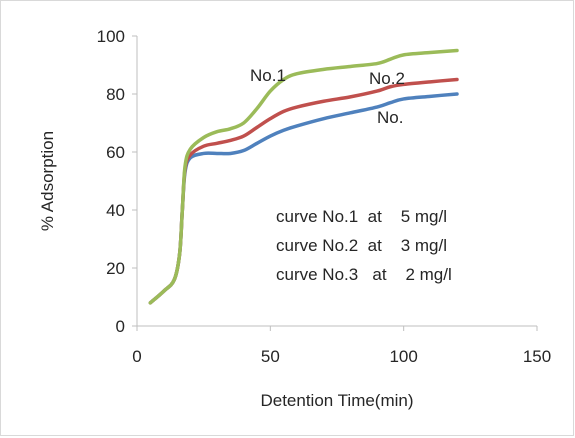 The width and height of the screenshot is (575, 438). What do you see at coordinates (120, 326) in the screenshot?
I see `y-tick-label: 0` at bounding box center [120, 326].